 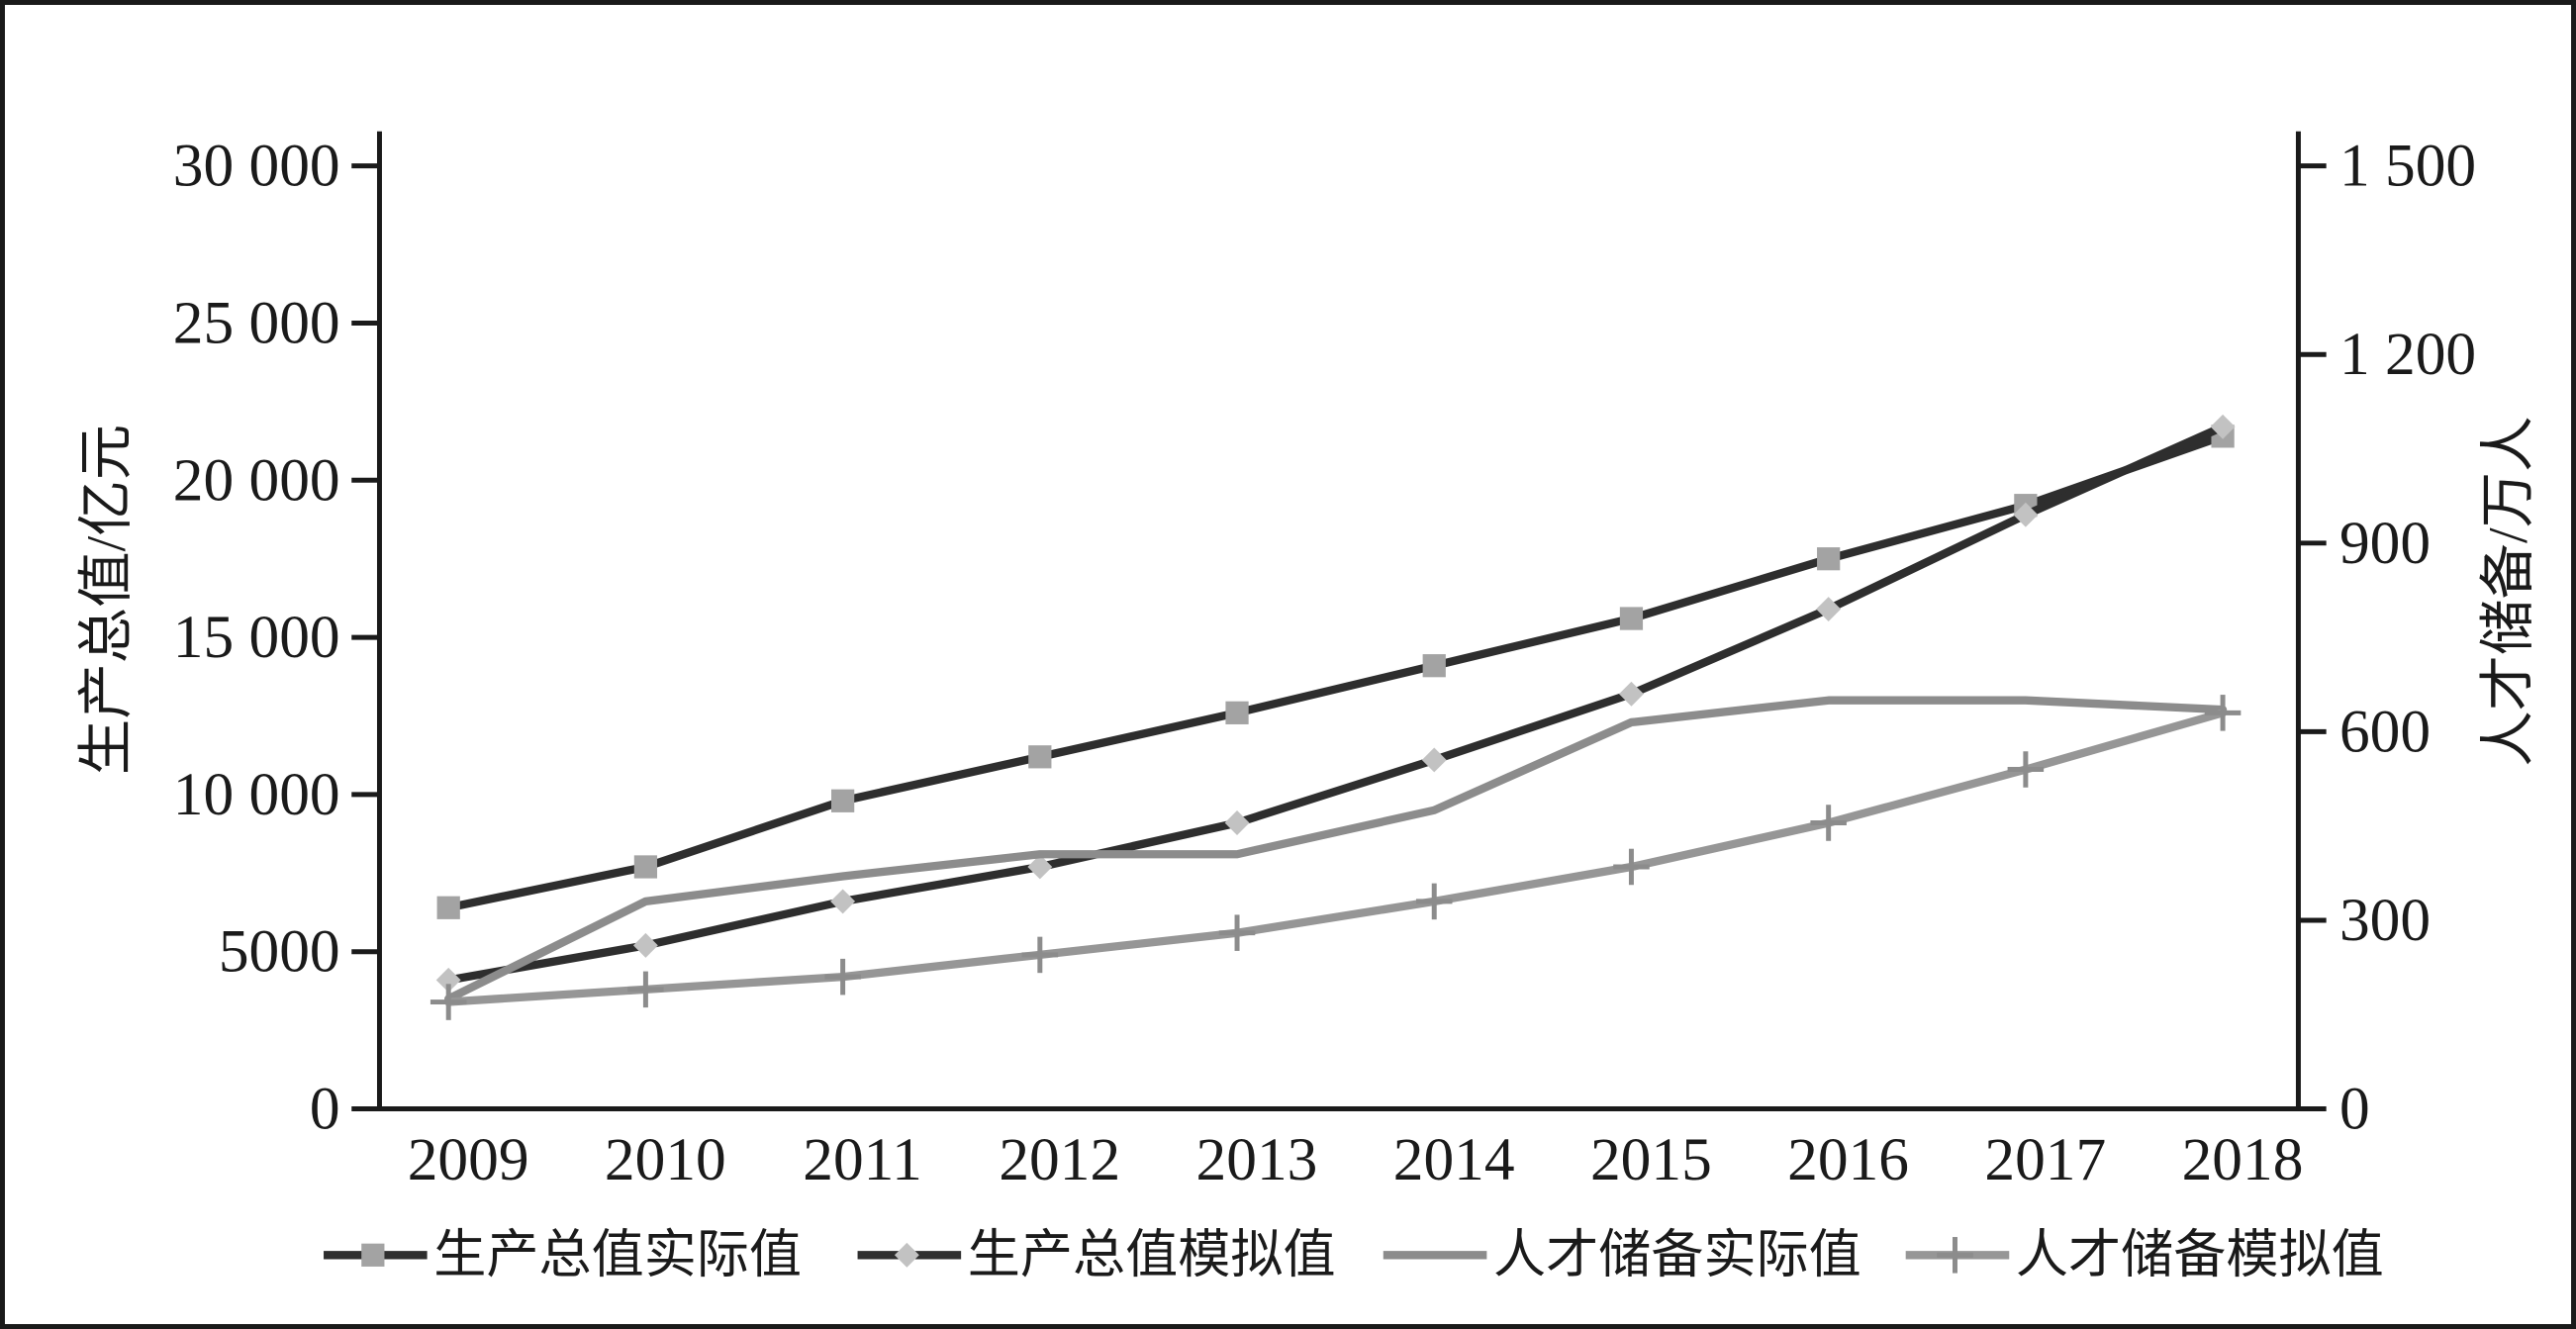 I want to click on legend-item: 生产总值模拟值, so click(x=1096, y=1254).